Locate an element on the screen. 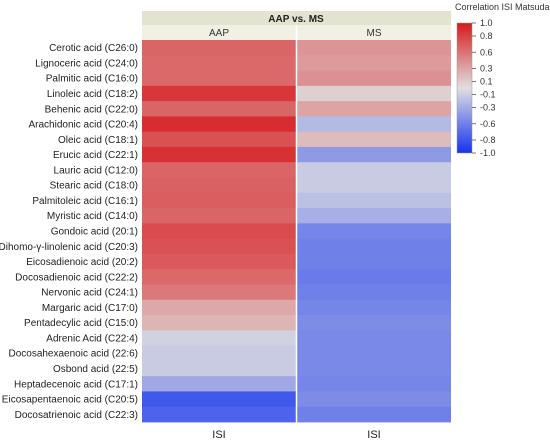 This screenshot has width=550, height=441. colorbar-tick-label: -1.0 is located at coordinates (488, 153).